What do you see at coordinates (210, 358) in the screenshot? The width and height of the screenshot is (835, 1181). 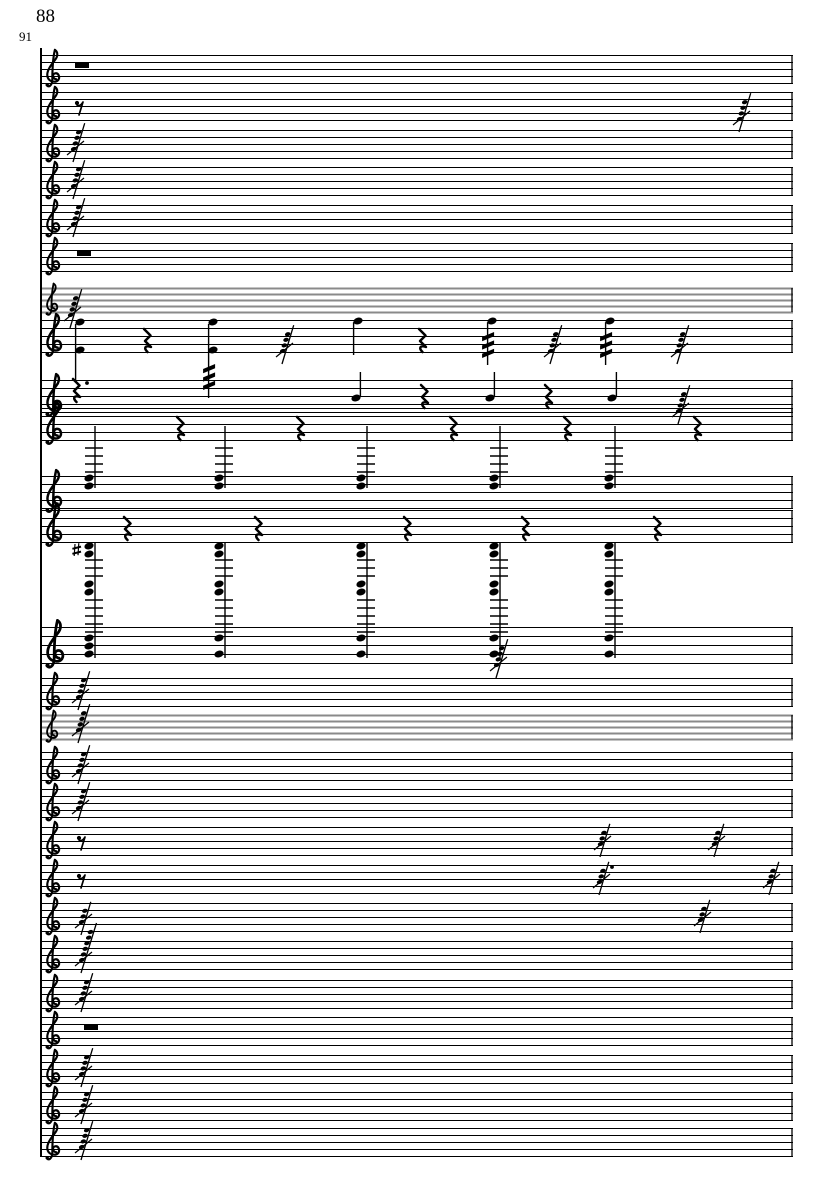 I see `event-chord2` at bounding box center [210, 358].